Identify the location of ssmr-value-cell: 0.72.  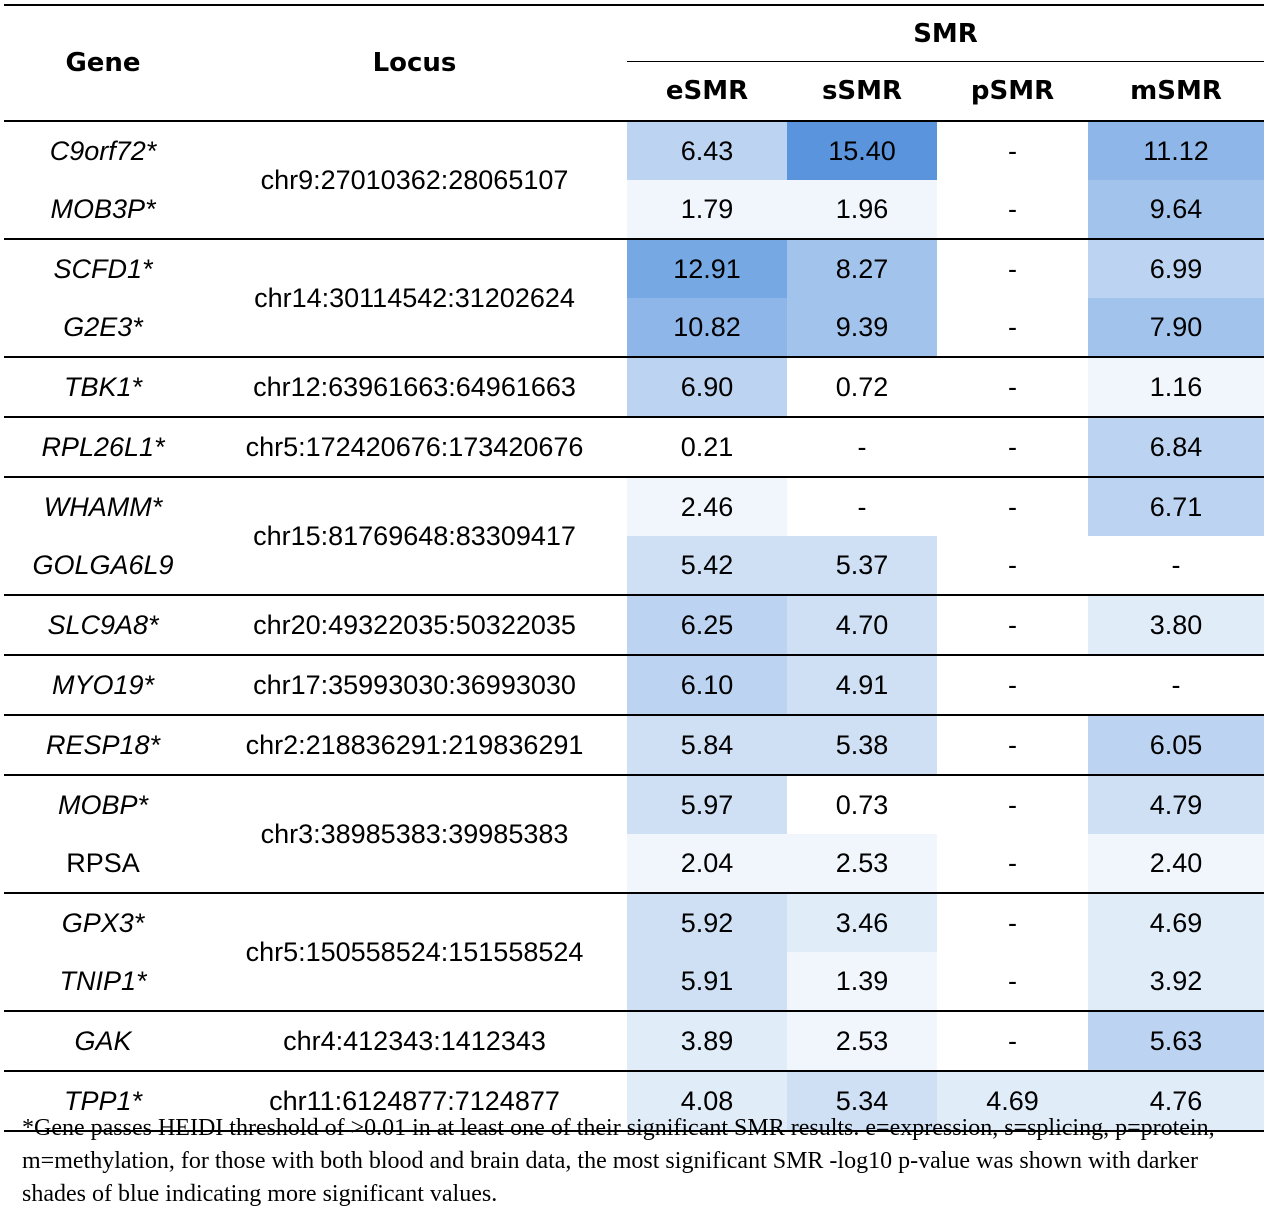
(862, 386).